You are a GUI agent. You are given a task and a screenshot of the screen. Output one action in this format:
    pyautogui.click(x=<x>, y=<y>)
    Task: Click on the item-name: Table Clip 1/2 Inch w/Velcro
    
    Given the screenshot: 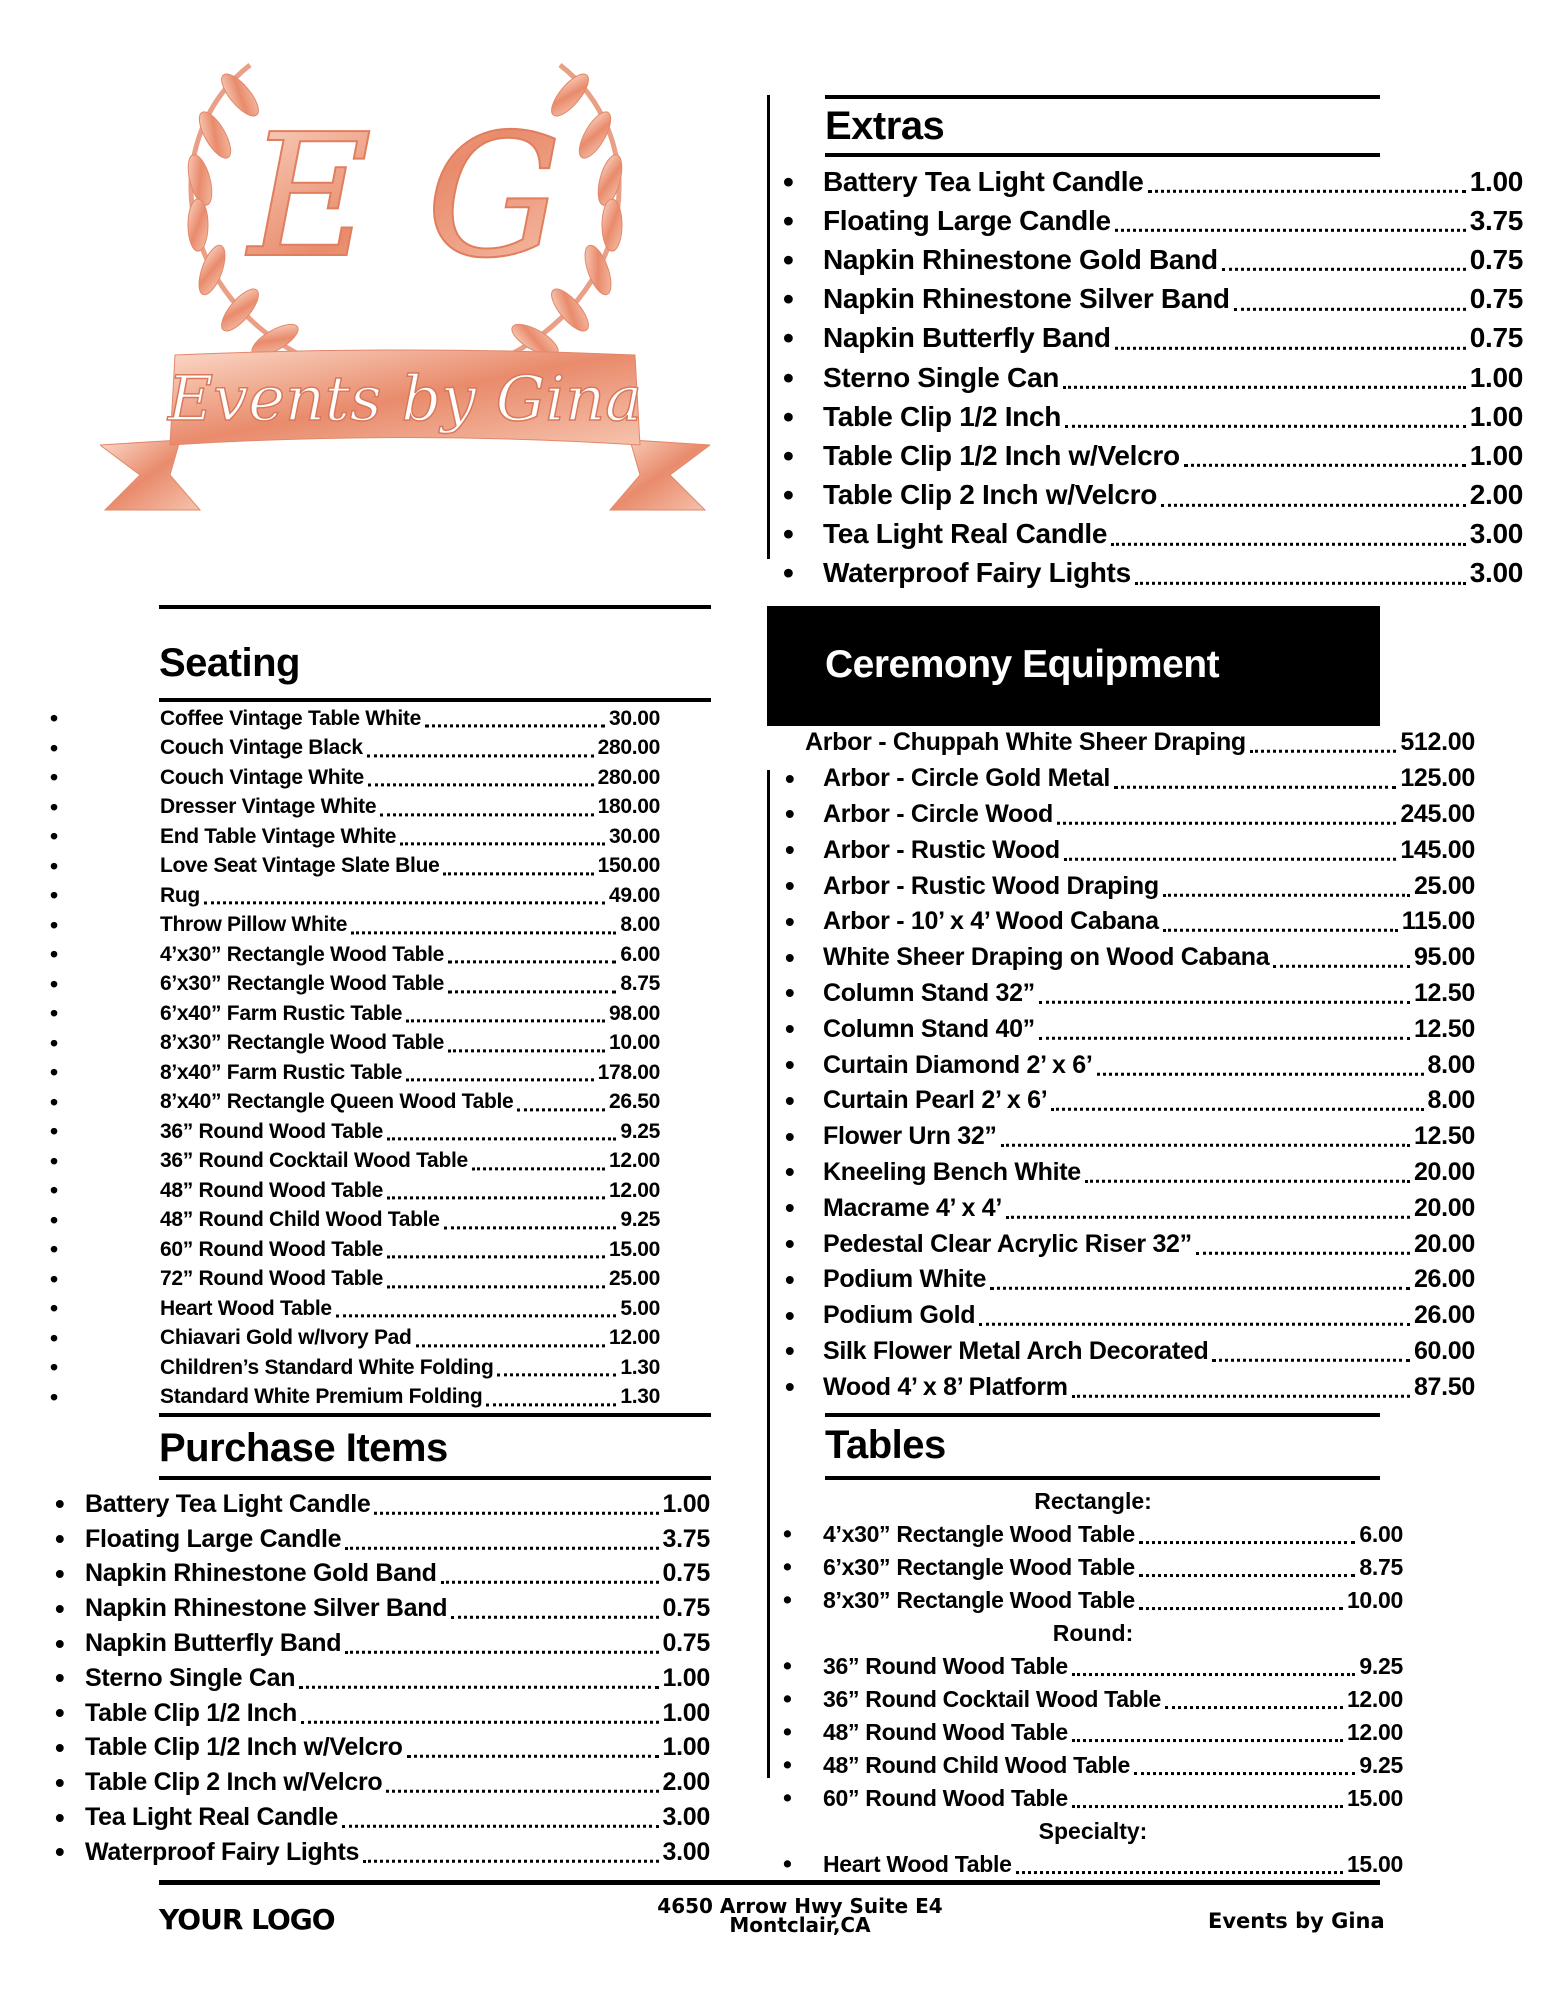 What is the action you would take?
    pyautogui.click(x=244, y=1747)
    